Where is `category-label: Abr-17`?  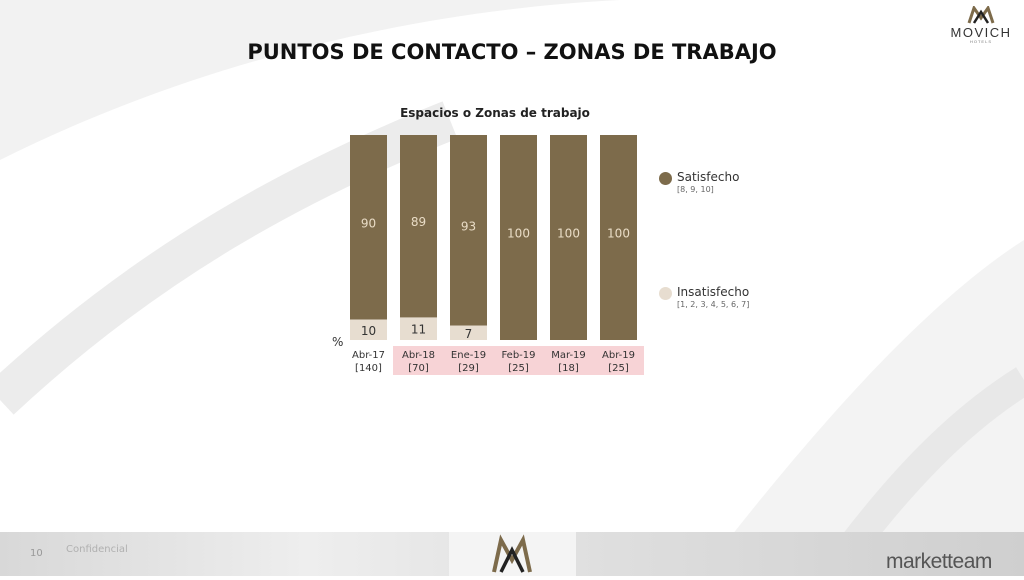 category-label: Abr-17 is located at coordinates (368, 355).